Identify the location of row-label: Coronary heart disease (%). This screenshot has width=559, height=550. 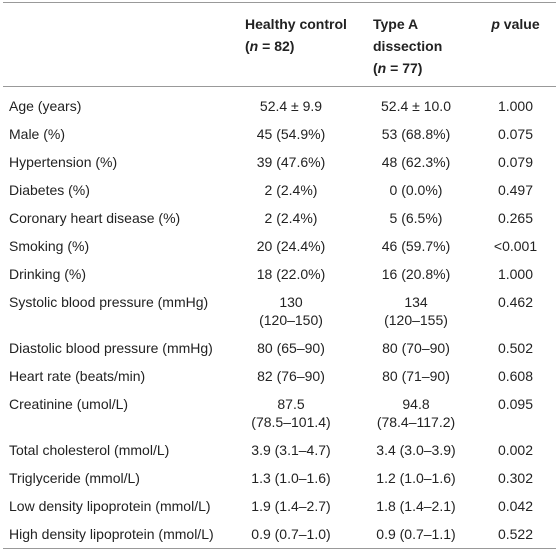
(95, 218).